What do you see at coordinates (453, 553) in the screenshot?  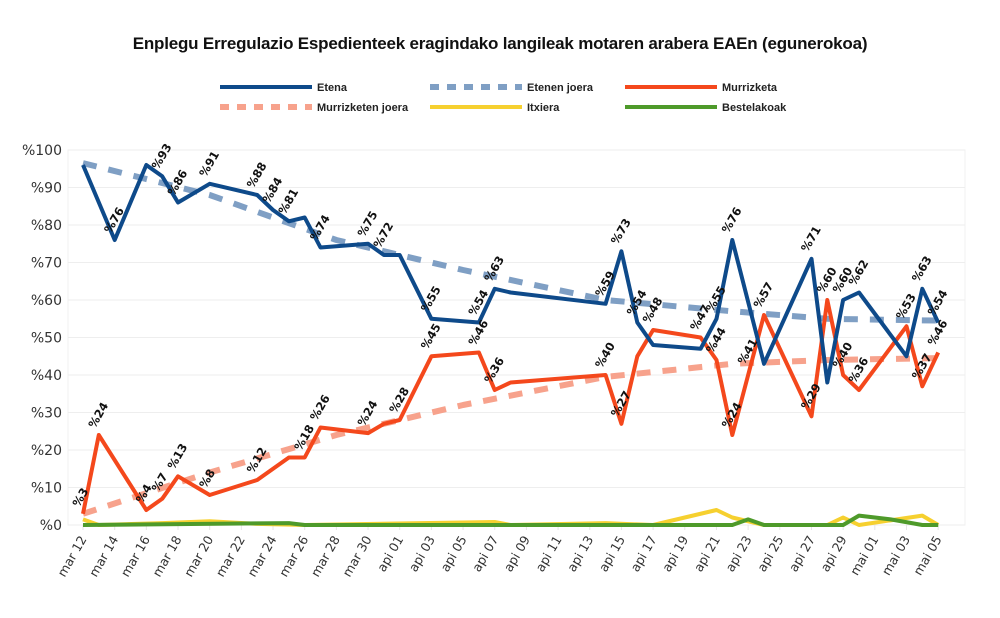 I see `x-tick-label: api 05` at bounding box center [453, 553].